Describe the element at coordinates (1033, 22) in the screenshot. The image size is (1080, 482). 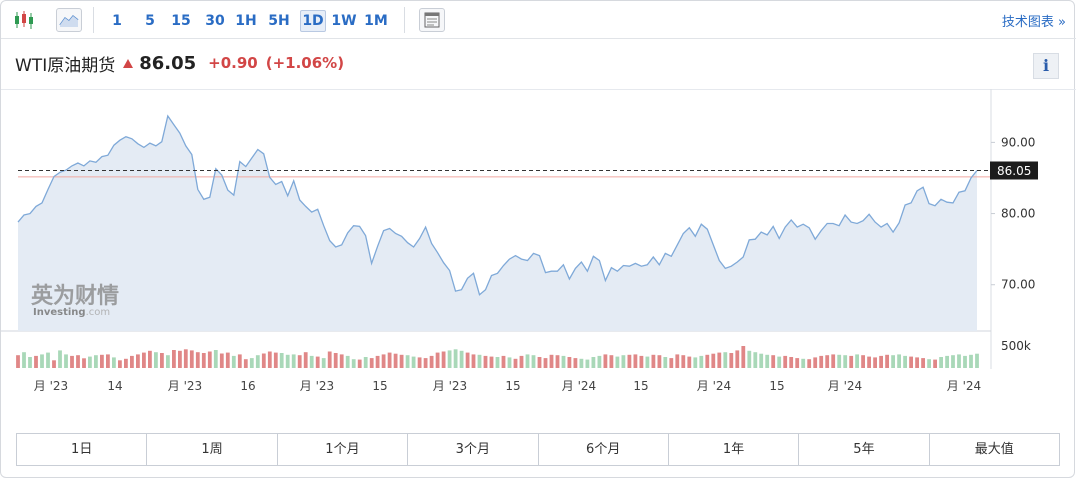
I see `technical-chart-link: 技术图表 »` at that location.